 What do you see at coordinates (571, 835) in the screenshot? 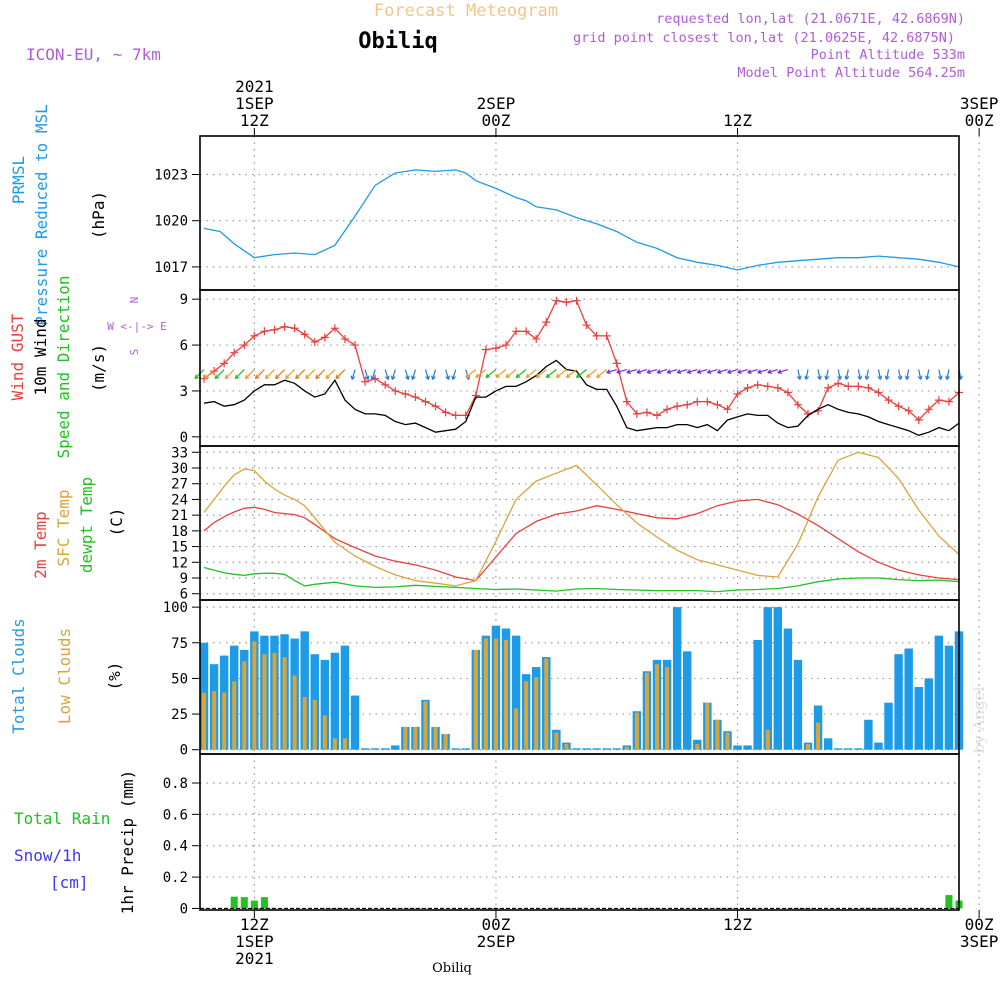
I see `panel-precip: 0 0.2 0.4 0.6 0.8` at bounding box center [571, 835].